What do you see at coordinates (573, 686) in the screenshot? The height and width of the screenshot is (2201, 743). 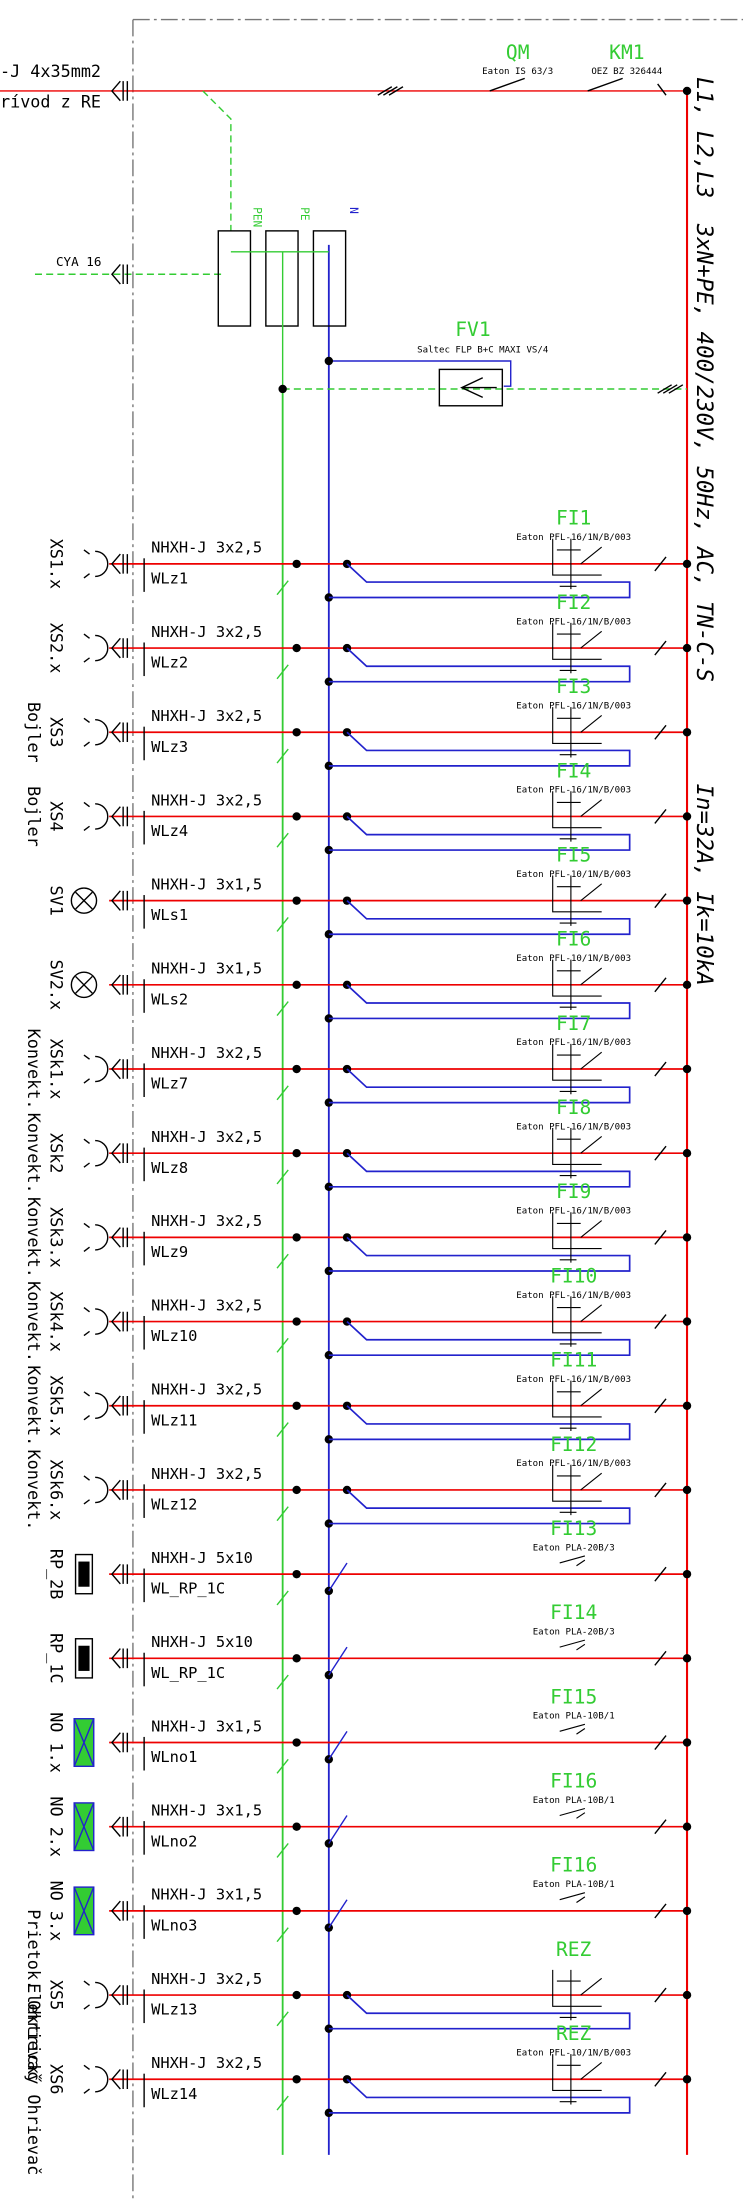 I see `breaker-label: FI3` at bounding box center [573, 686].